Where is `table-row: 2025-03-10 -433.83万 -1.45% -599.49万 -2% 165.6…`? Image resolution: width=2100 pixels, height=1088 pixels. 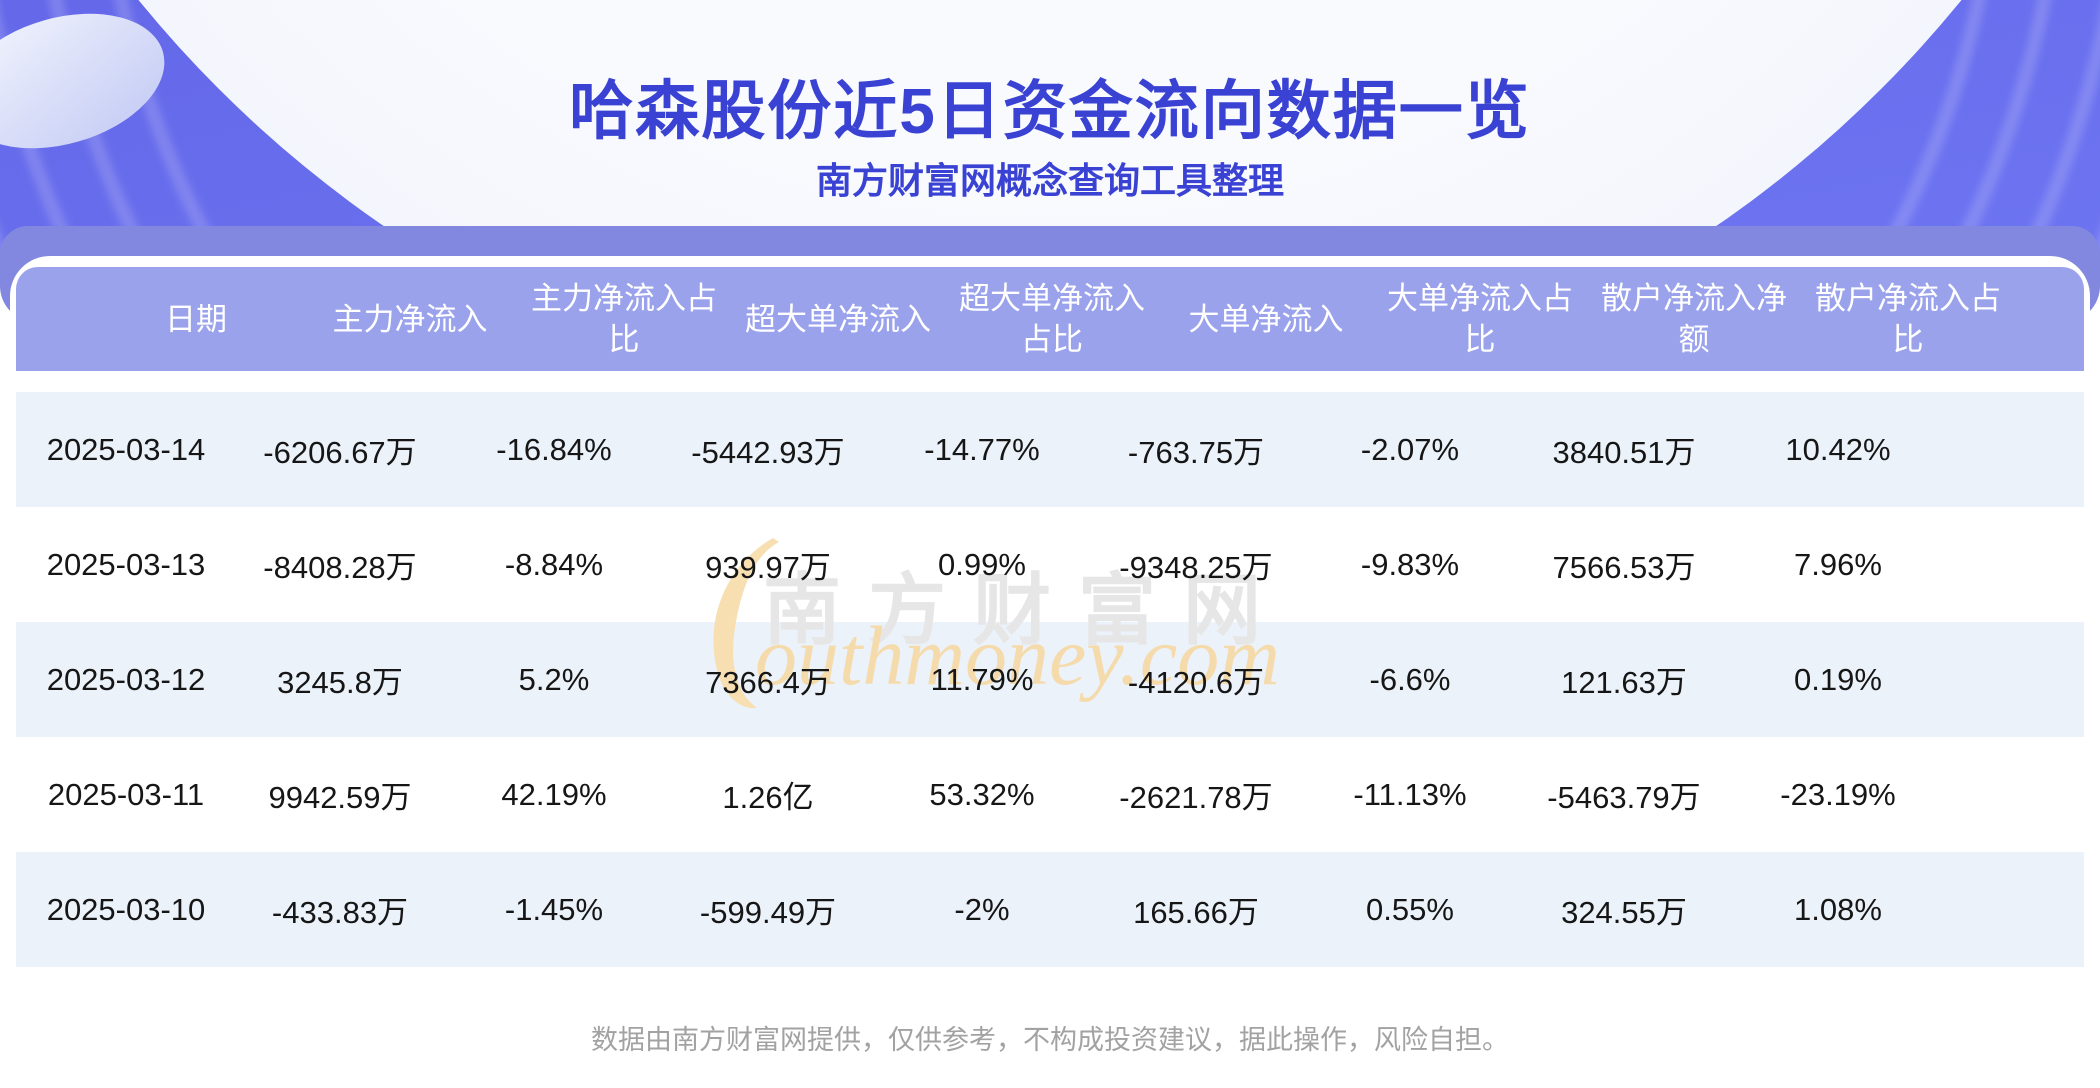 table-row: 2025-03-10 -433.83万 -1.45% -599.49万 -2% 165.6… is located at coordinates (1050, 909).